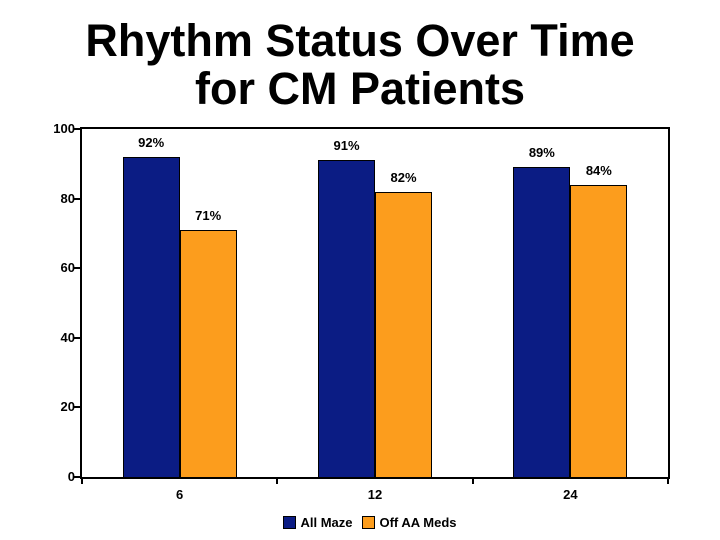 Image resolution: width=720 pixels, height=540 pixels. I want to click on y-tick-label-20: 20, so click(67, 407).